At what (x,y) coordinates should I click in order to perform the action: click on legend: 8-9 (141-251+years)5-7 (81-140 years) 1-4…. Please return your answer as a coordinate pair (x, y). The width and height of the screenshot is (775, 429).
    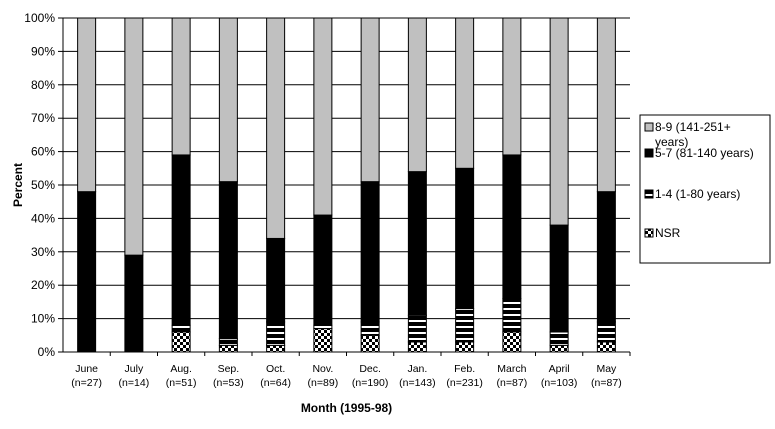
    Looking at the image, I should click on (705, 189).